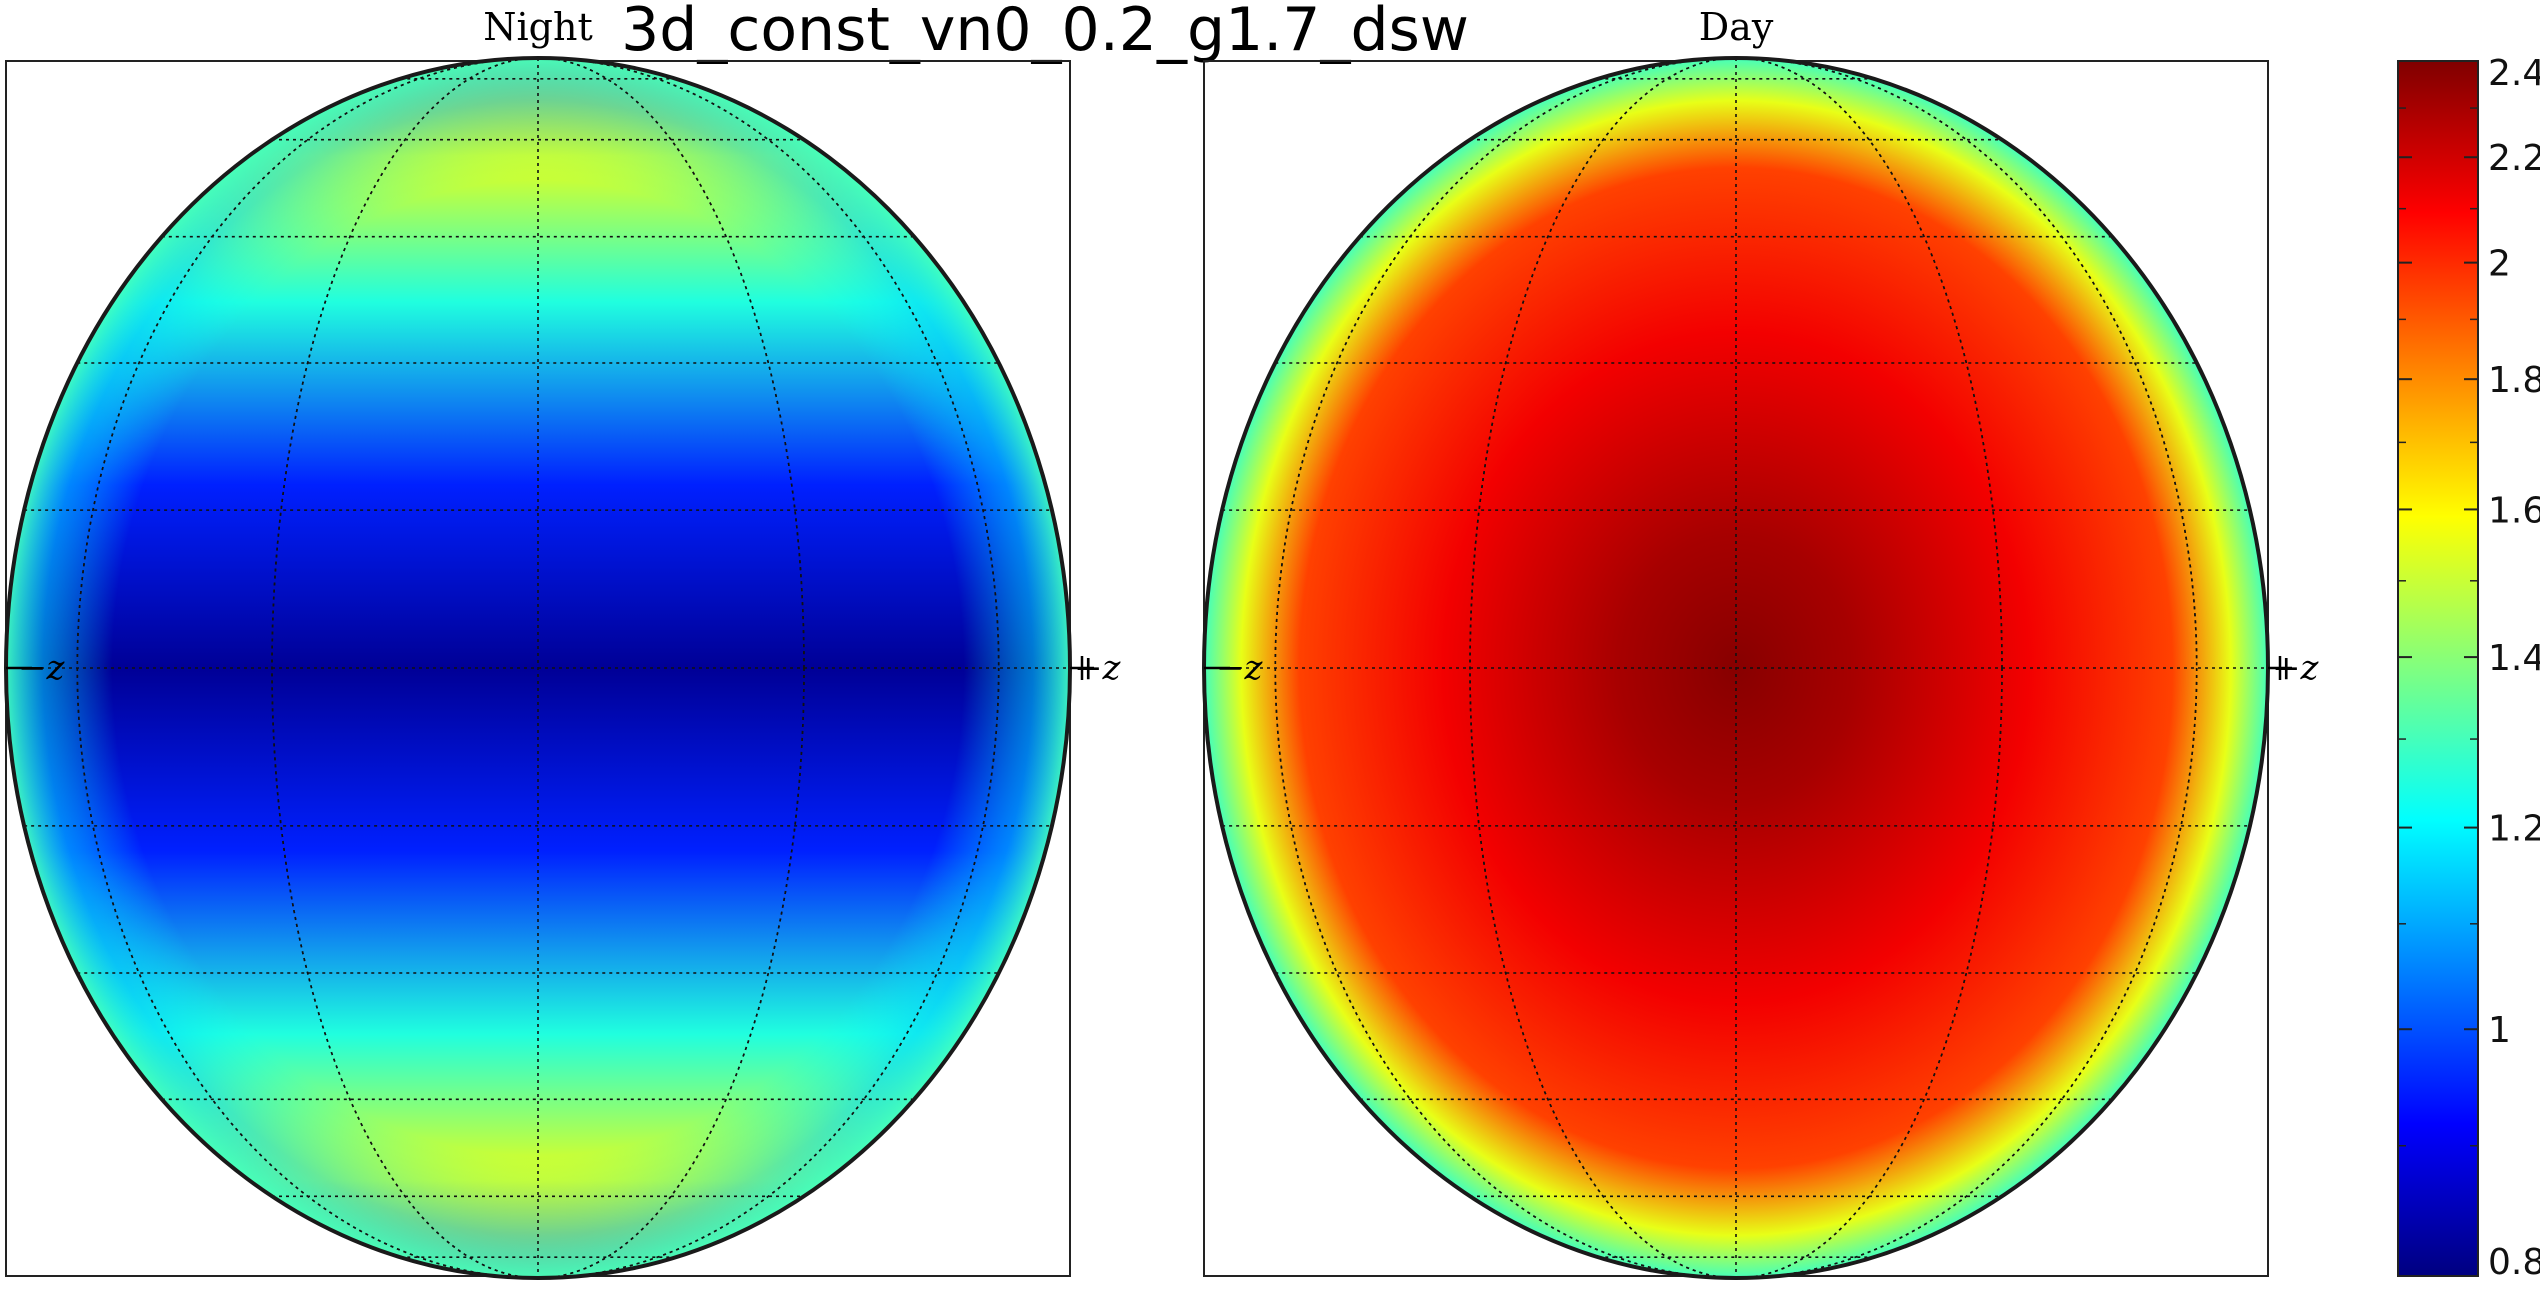  What do you see at coordinates (2514, 158) in the screenshot?
I see `colorbar-tick-label: 2.2` at bounding box center [2514, 158].